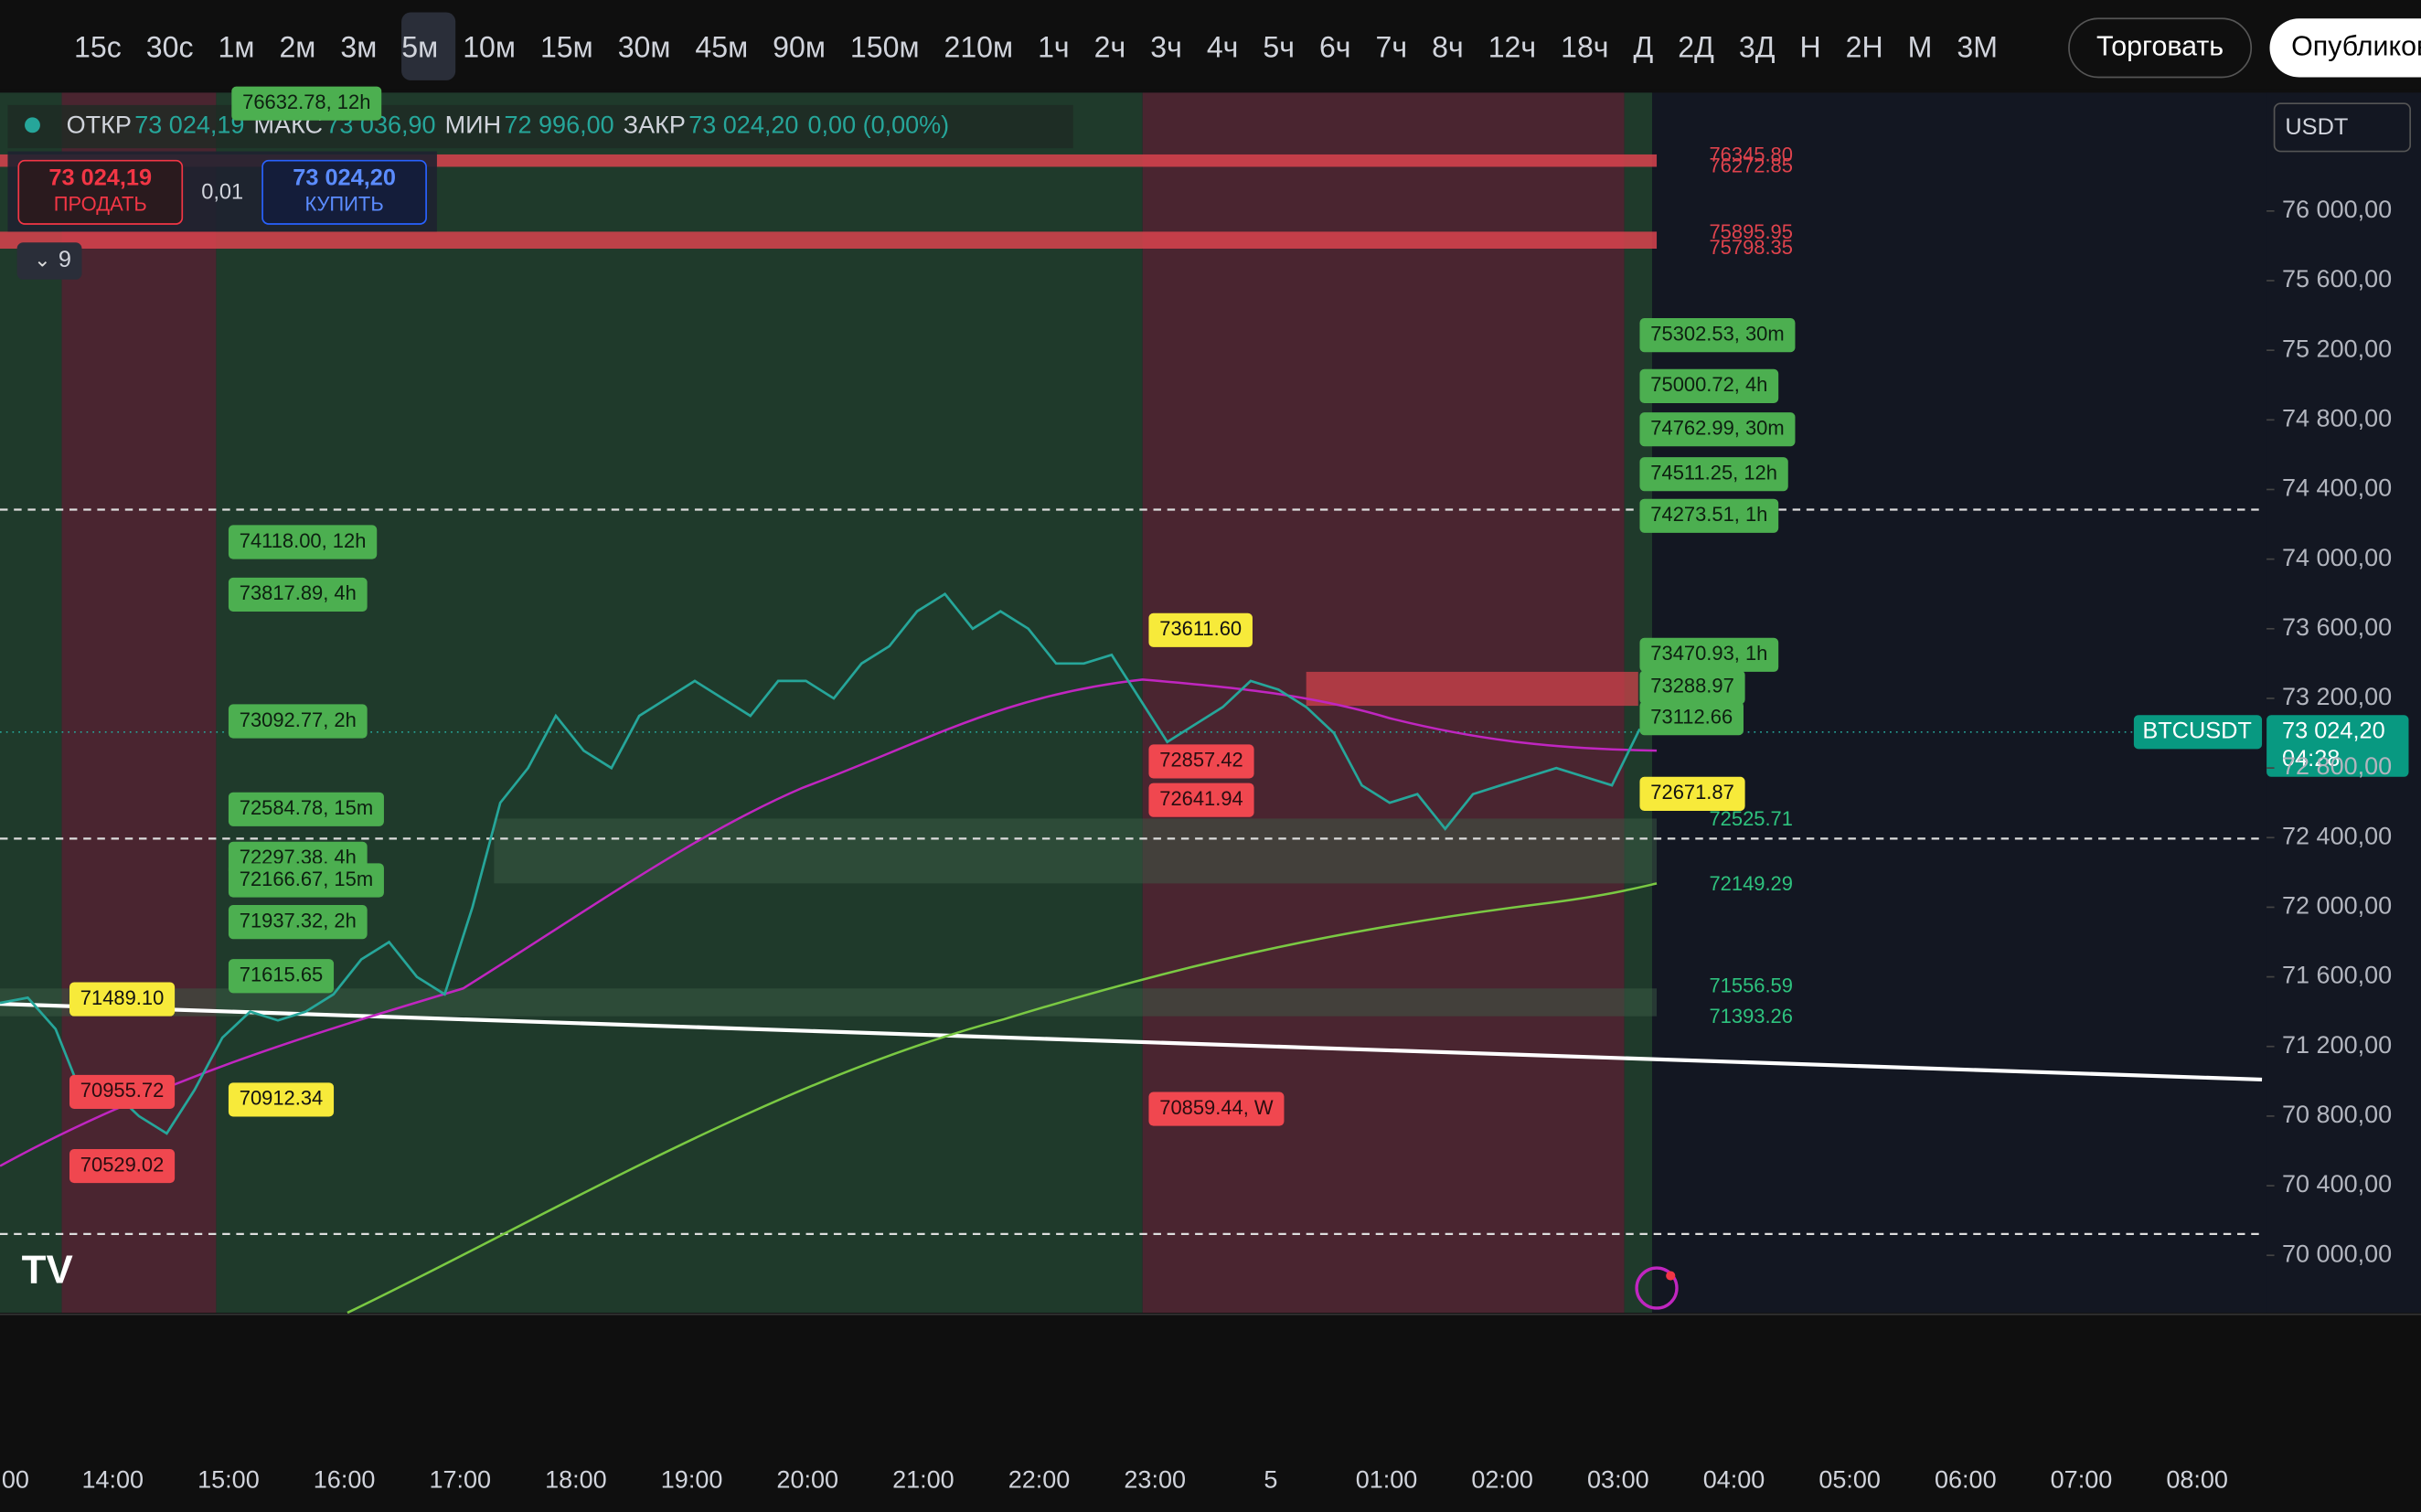 This screenshot has width=2421, height=1512. I want to click on time-label: 19:00, so click(692, 1479).